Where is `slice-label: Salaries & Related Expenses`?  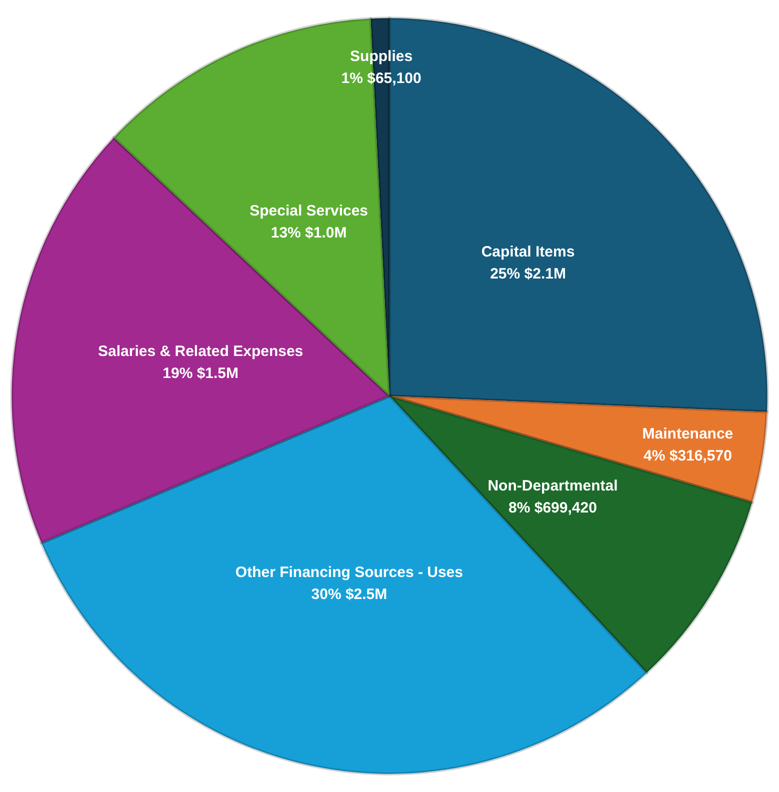
slice-label: Salaries & Related Expenses is located at coordinates (201, 351).